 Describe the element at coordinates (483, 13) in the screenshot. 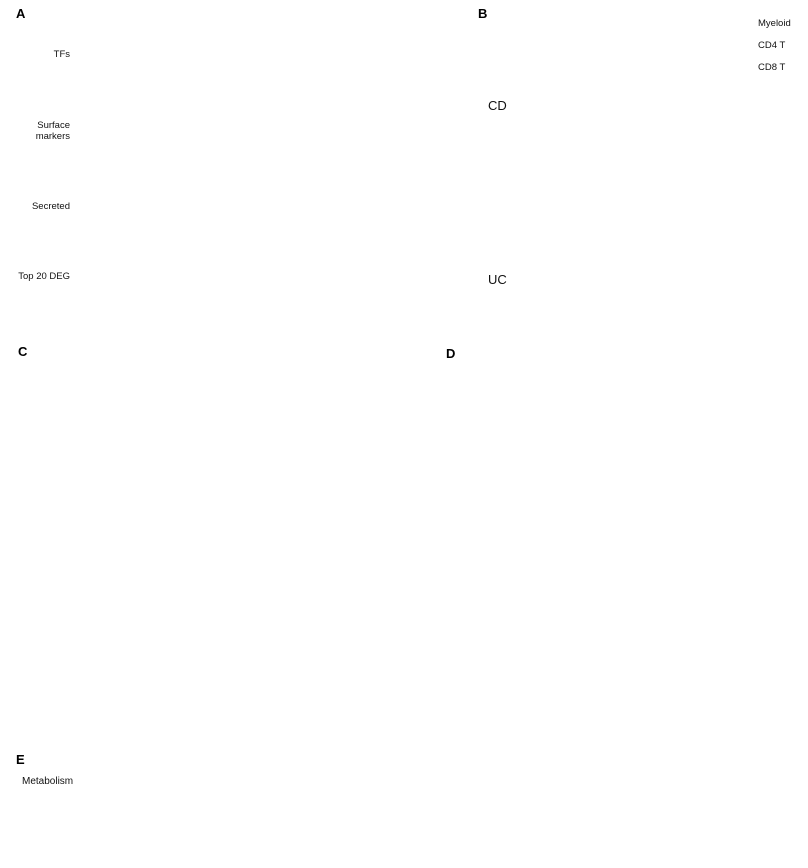

I see `panel-b-letter: B` at that location.